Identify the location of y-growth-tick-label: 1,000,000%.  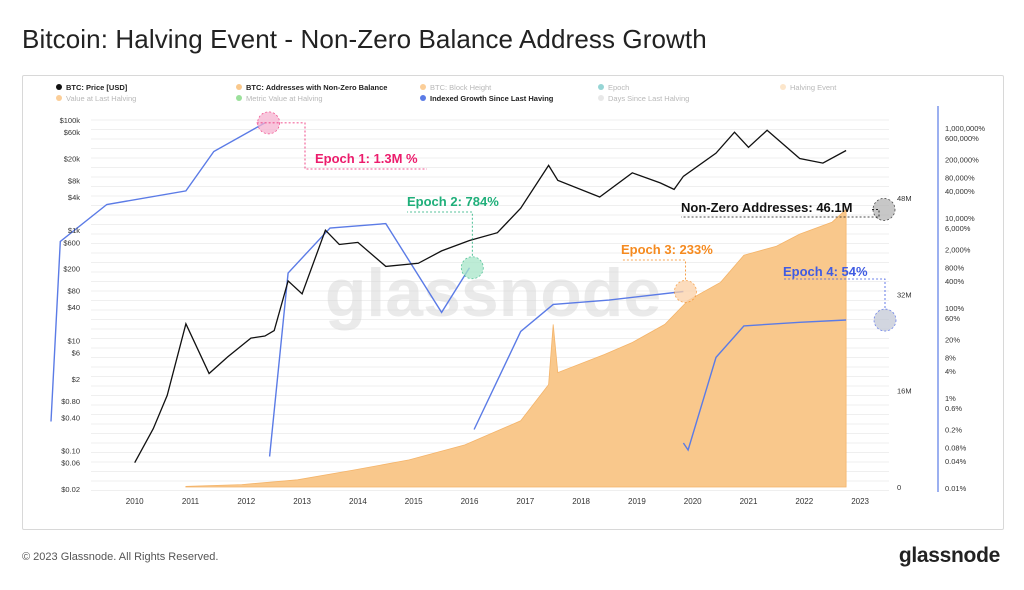
(965, 128).